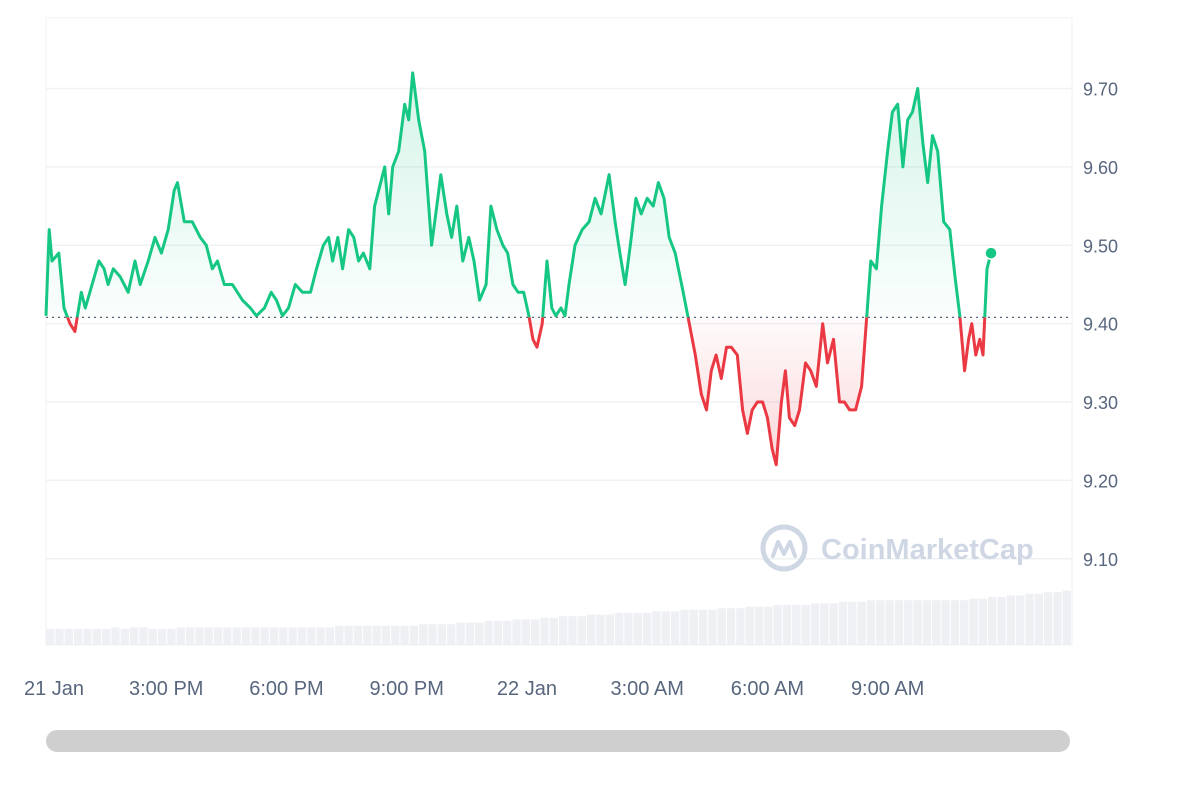 The image size is (1200, 805). What do you see at coordinates (887, 689) in the screenshot?
I see `x-tick-label: 9:00 AM` at bounding box center [887, 689].